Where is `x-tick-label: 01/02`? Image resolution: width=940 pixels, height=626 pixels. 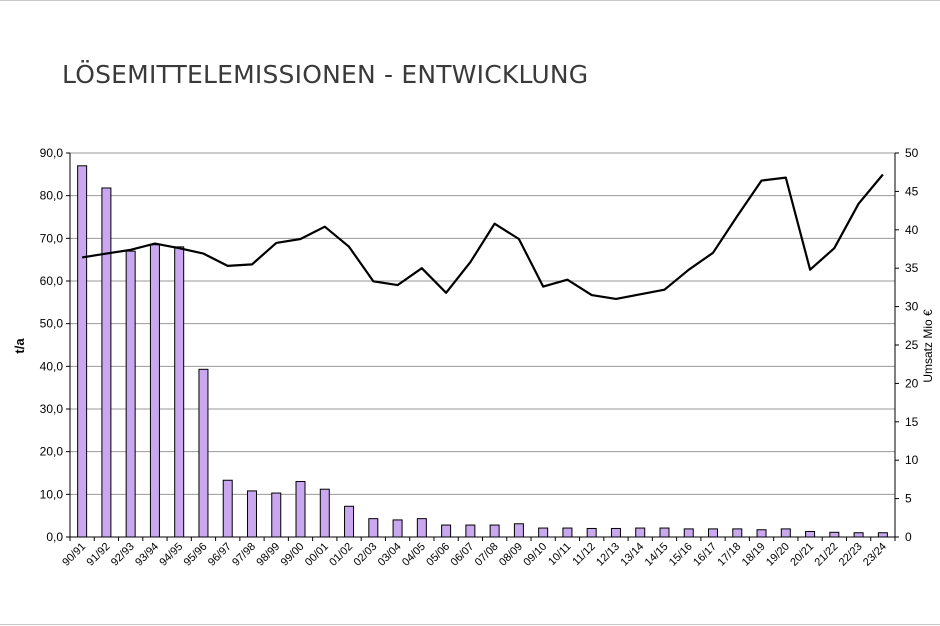 x-tick-label: 01/02 is located at coordinates (341, 555).